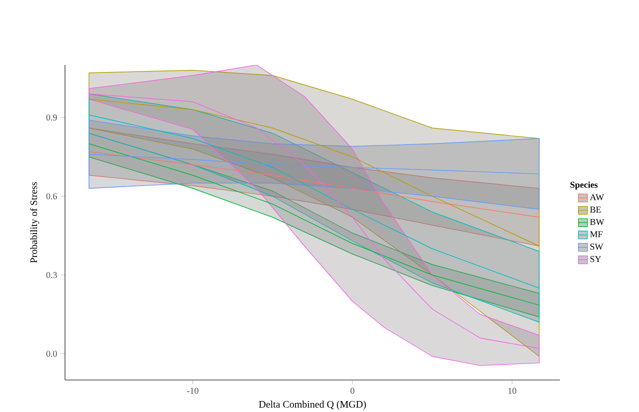  I want to click on x-tick-label: -10, so click(192, 391).